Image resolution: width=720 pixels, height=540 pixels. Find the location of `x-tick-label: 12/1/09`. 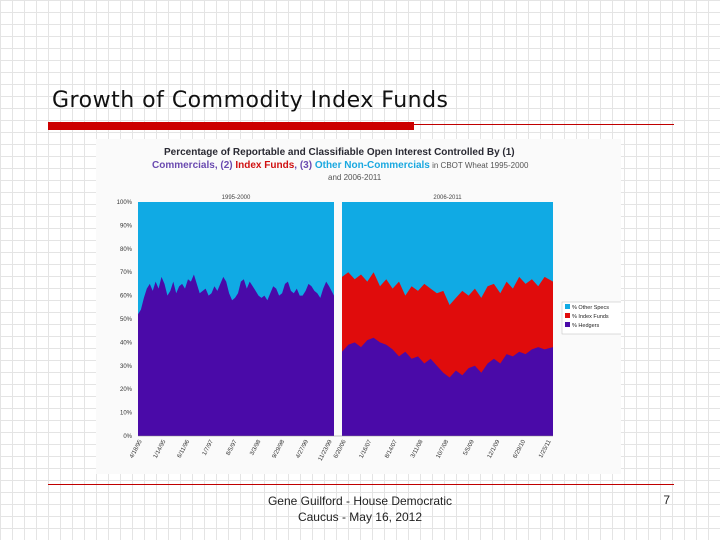

x-tick-label: 12/1/09 is located at coordinates (494, 449).